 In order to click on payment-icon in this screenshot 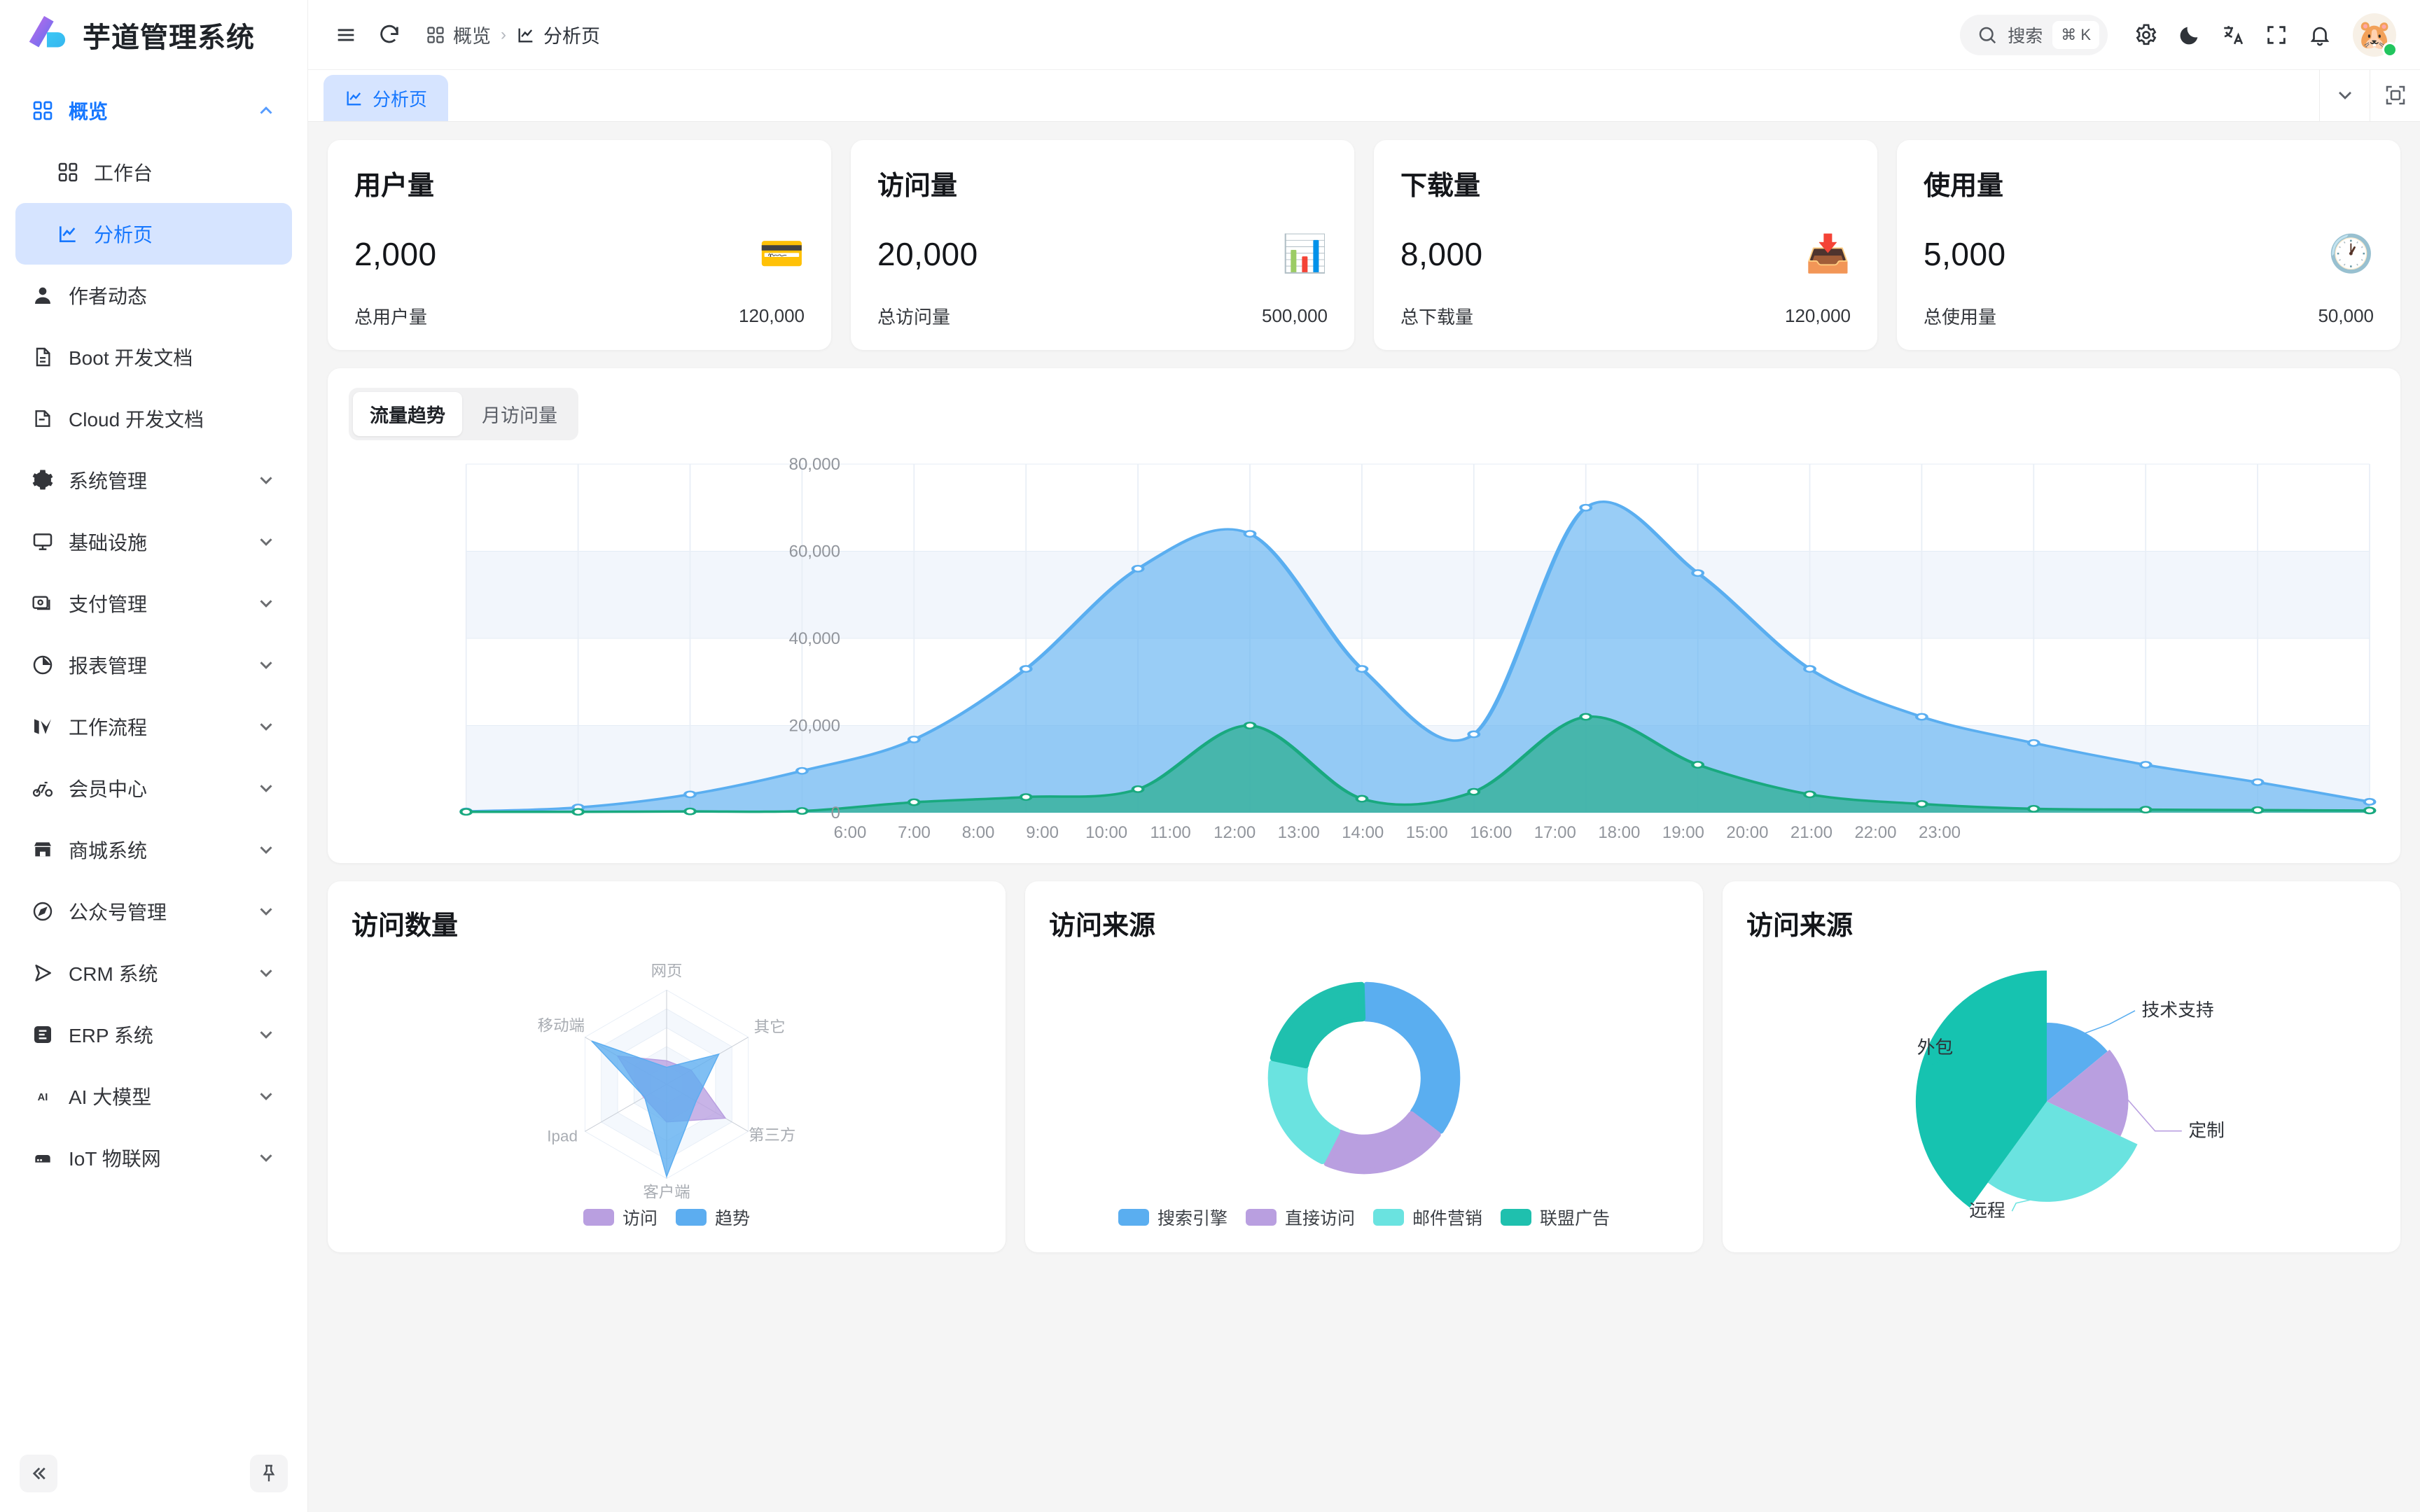, I will do `click(43, 603)`.